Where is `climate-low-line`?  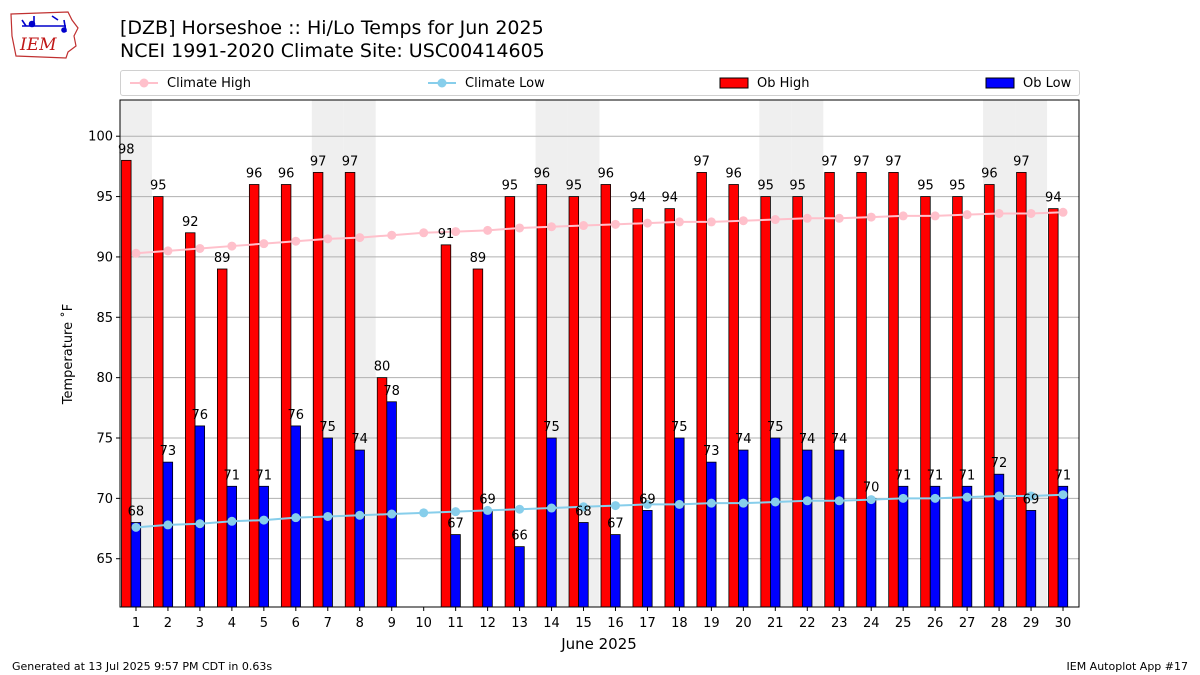 climate-low-line is located at coordinates (599, 511).